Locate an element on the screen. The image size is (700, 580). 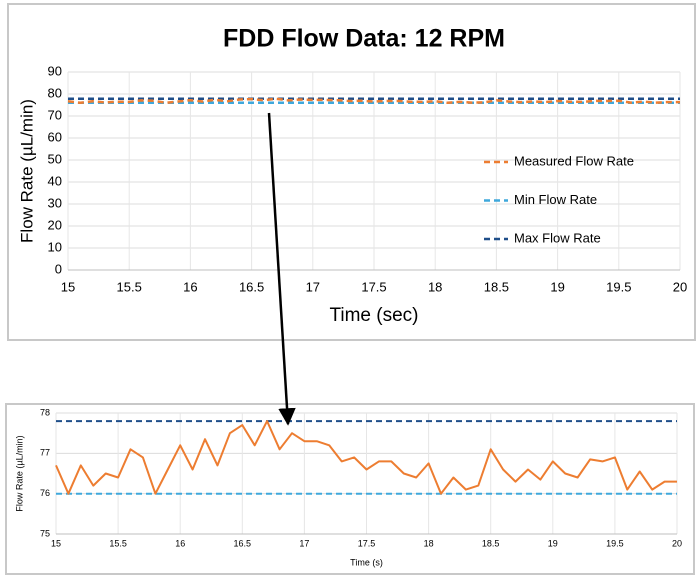
y-tick-label: 30 is located at coordinates (55, 202).